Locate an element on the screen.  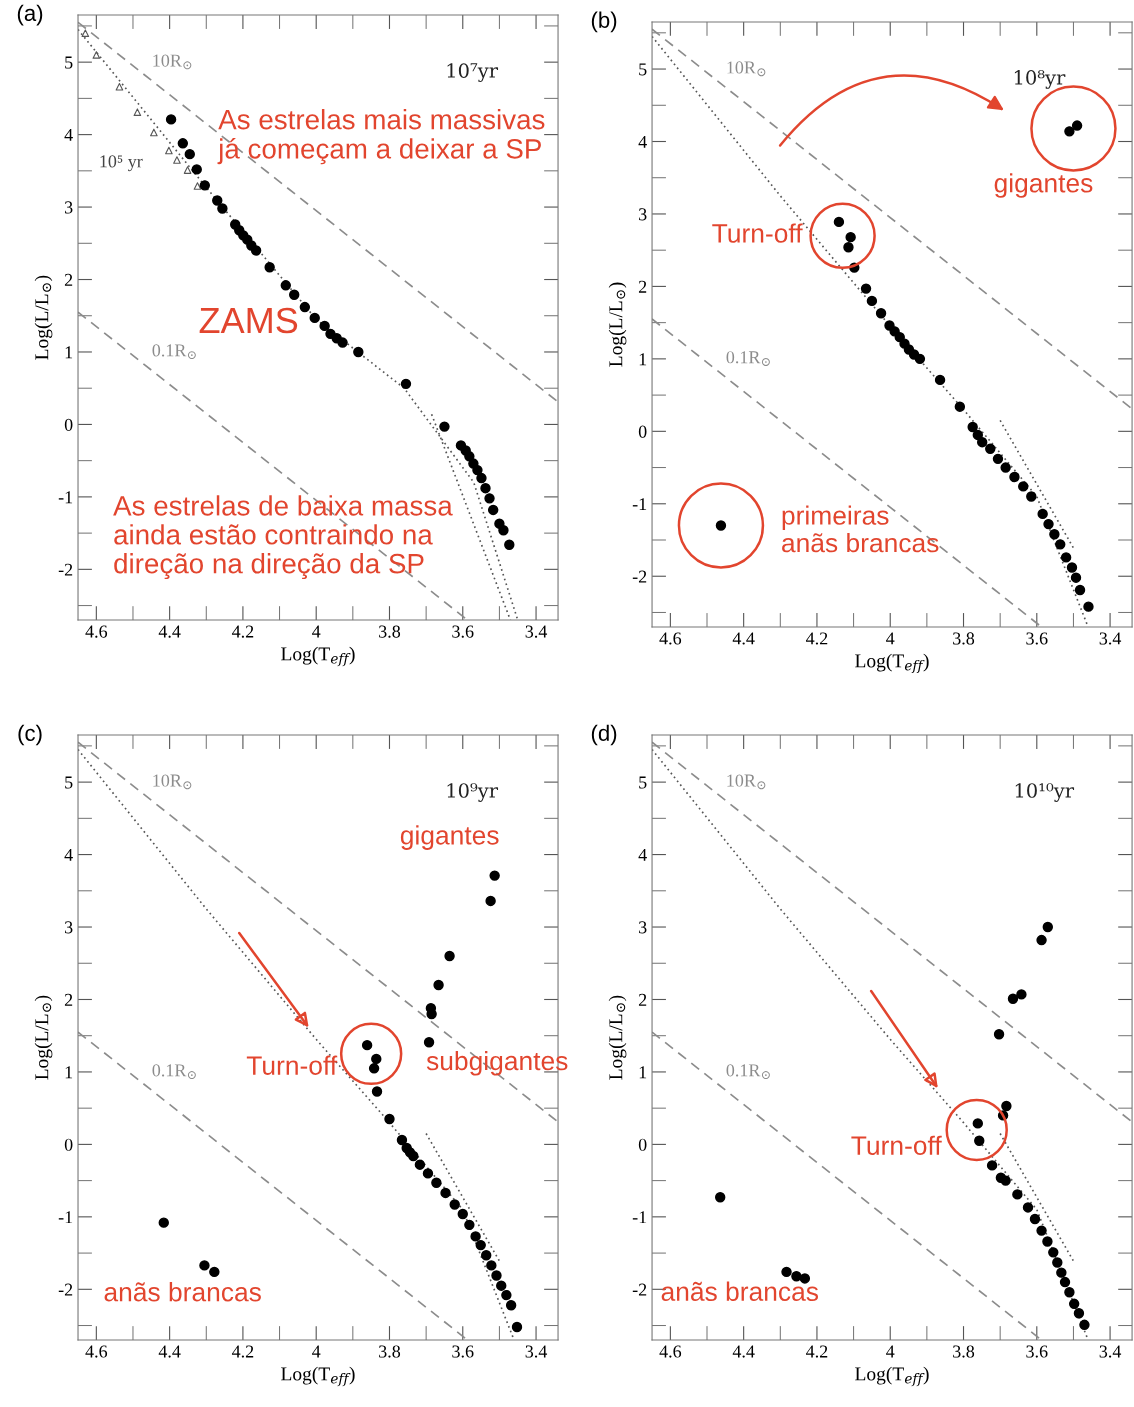
annotation: Turn-off is located at coordinates (292, 1065).